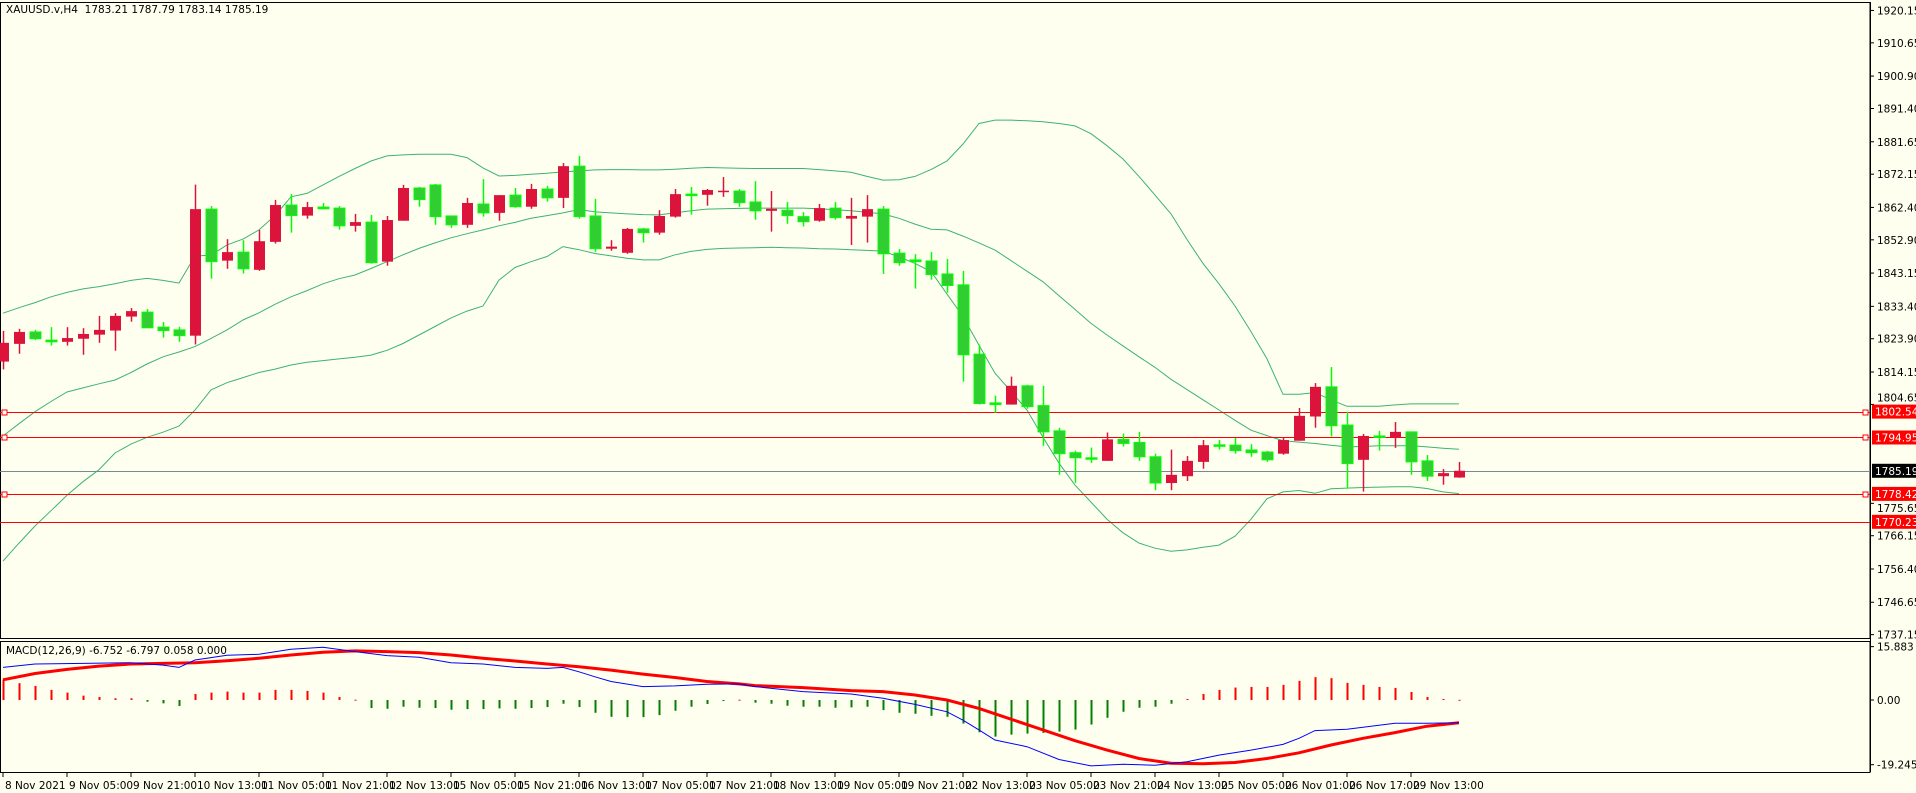 The width and height of the screenshot is (1916, 793). Describe the element at coordinates (232, 786) in the screenshot. I see `time-axis-label: 10 Nov 13:00` at that location.